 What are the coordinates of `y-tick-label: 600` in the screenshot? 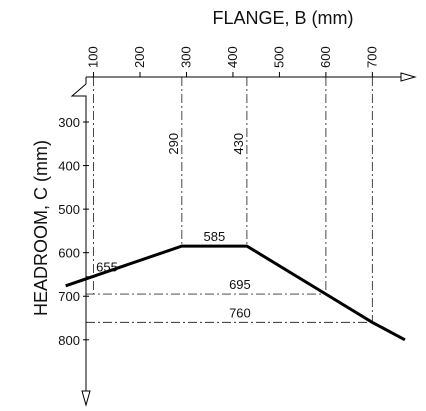 It's located at (69, 253).